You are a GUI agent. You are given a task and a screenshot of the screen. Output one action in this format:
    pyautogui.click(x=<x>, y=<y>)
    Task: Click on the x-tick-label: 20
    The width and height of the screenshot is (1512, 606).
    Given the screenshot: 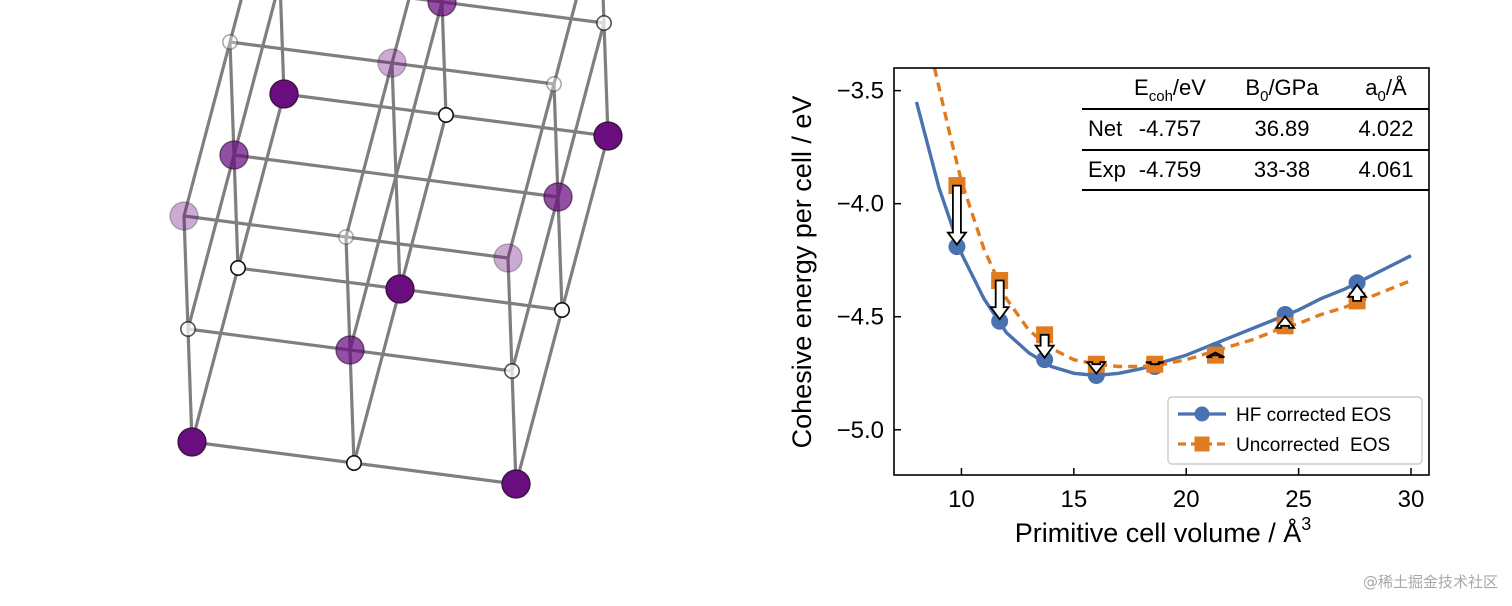 What is the action you would take?
    pyautogui.click(x=1186, y=499)
    